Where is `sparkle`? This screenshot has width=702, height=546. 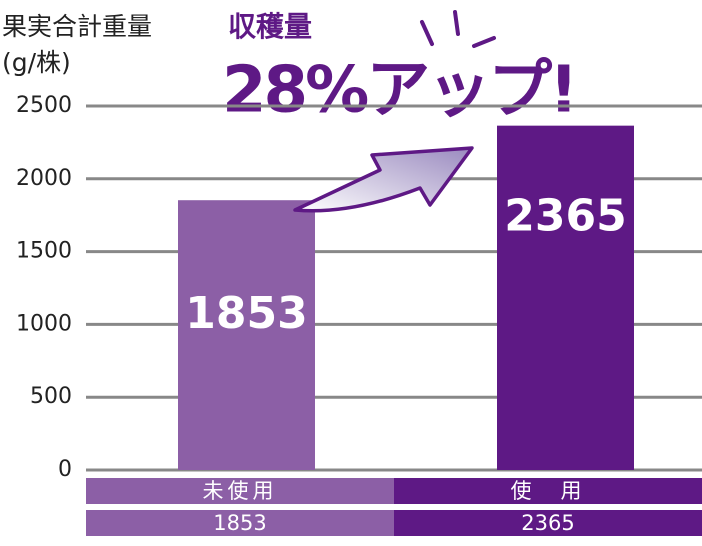 sparkle is located at coordinates (458, 29).